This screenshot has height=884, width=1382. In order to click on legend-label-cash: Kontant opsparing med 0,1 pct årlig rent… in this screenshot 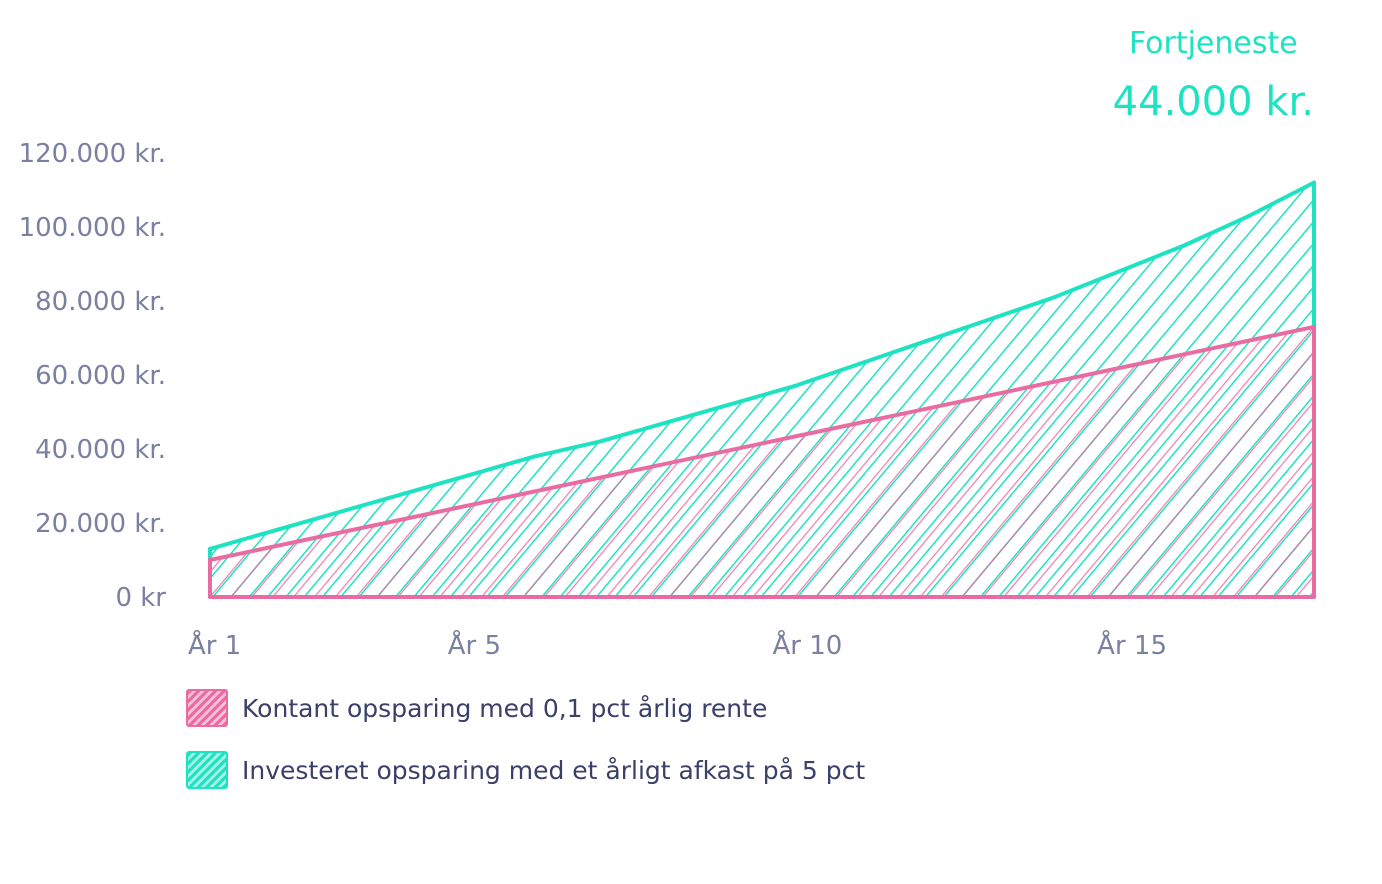, I will do `click(505, 708)`.